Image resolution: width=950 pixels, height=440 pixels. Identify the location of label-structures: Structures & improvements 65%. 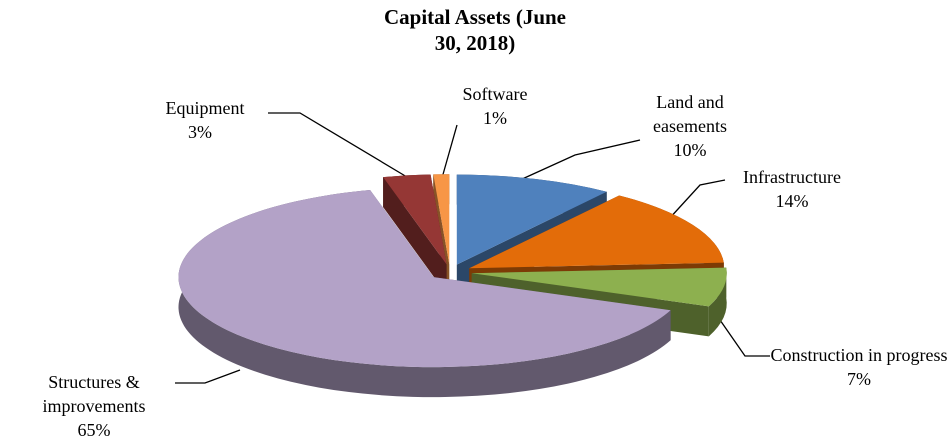
(94, 405).